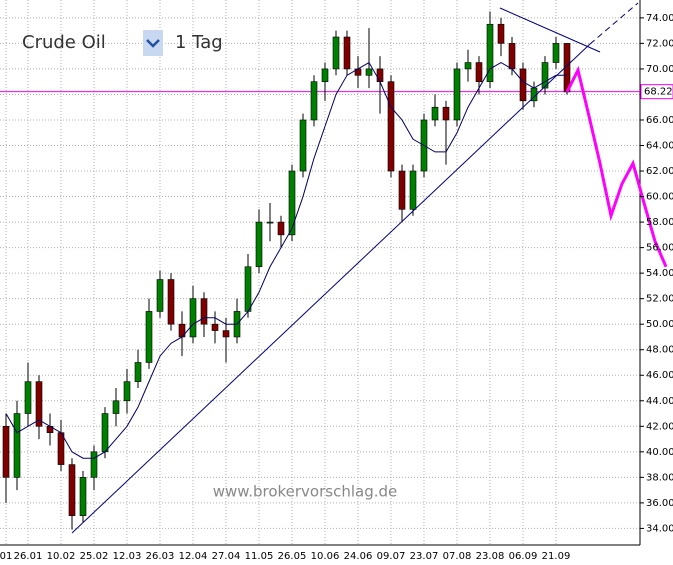 This screenshot has height=565, width=673. What do you see at coordinates (616, 166) in the screenshot?
I see `forecast-line` at bounding box center [616, 166].